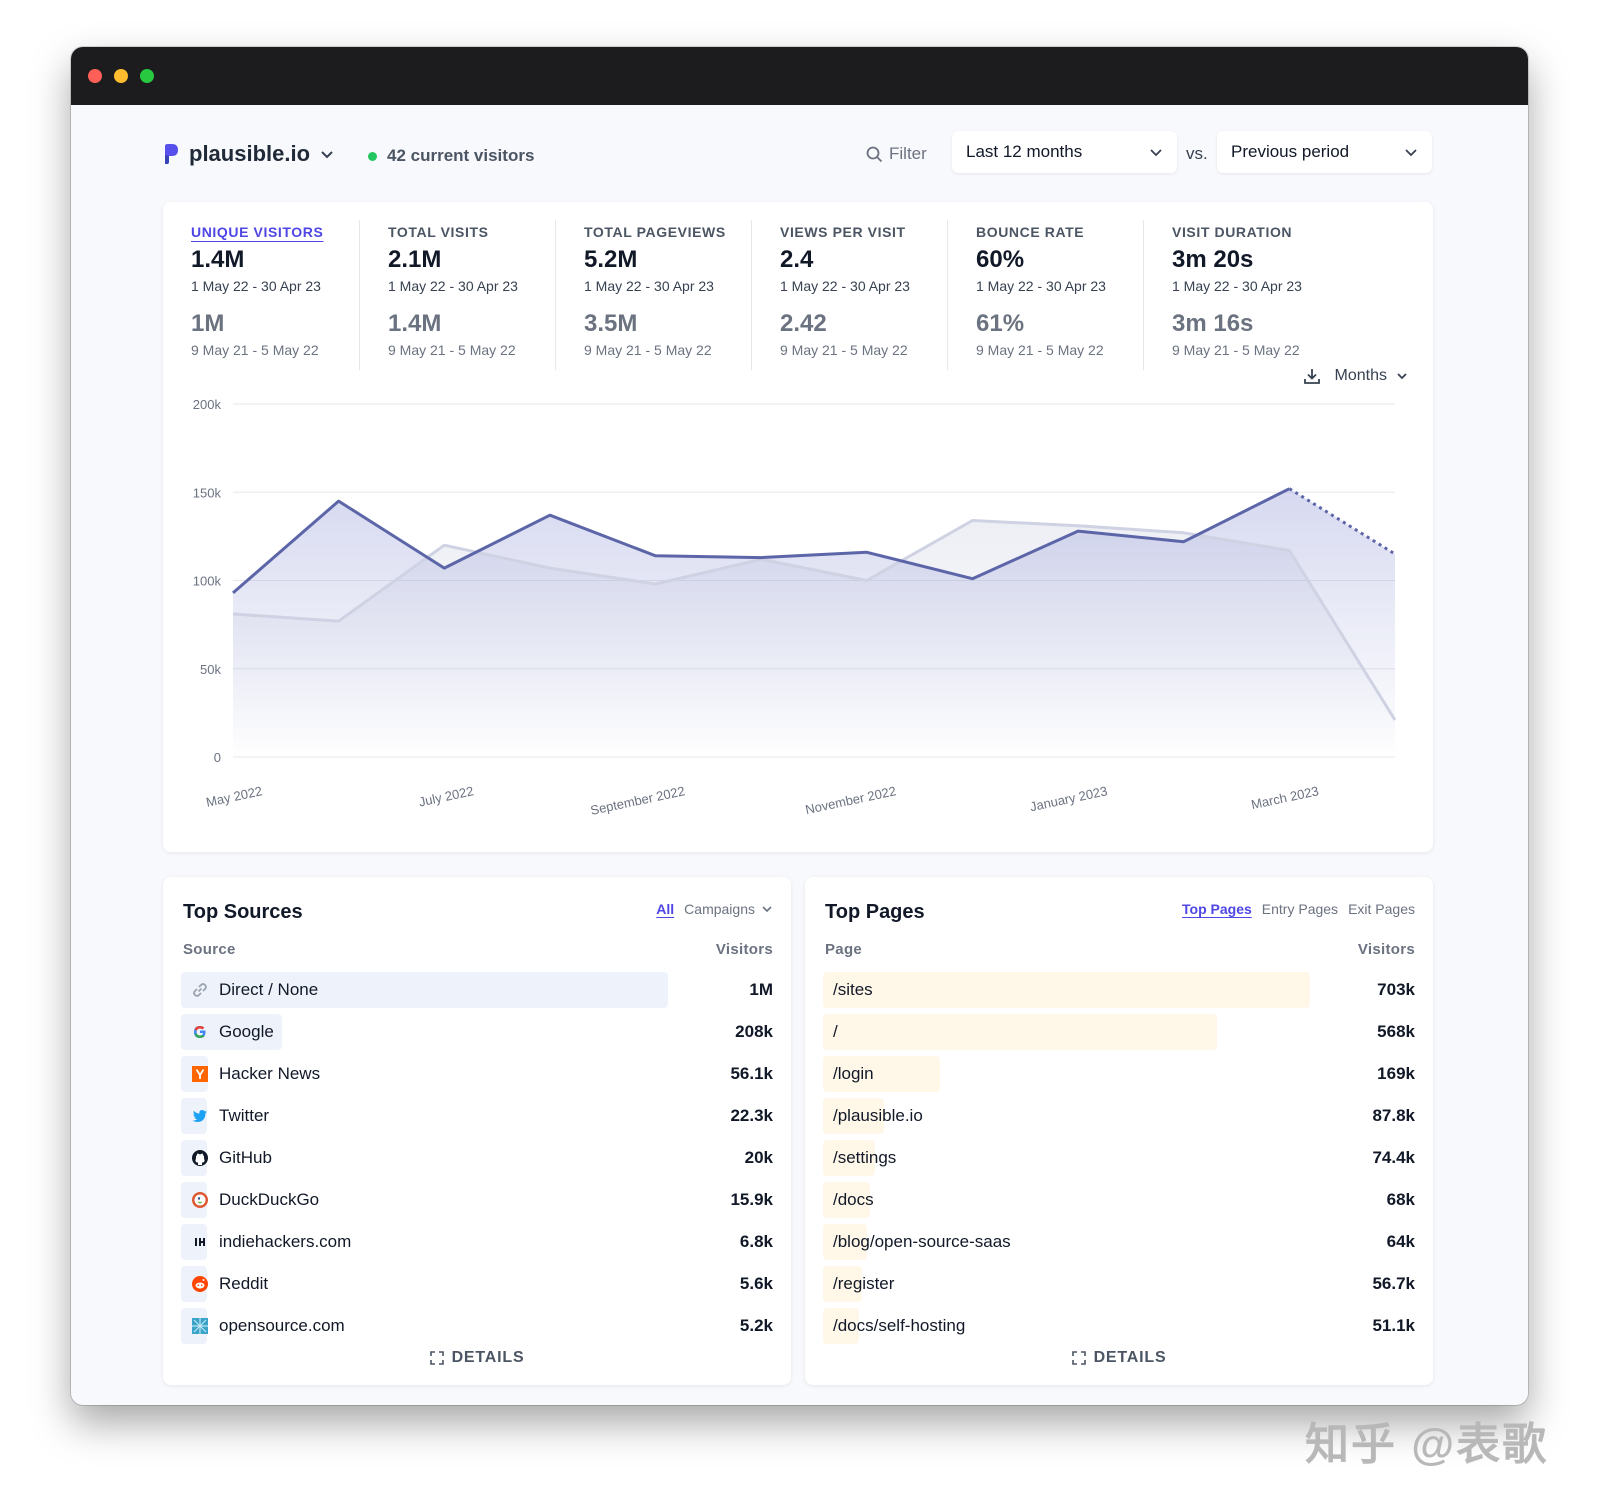 Image resolution: width=1600 pixels, height=1501 pixels. What do you see at coordinates (269, 989) in the screenshot?
I see `source-name: Direct / None` at bounding box center [269, 989].